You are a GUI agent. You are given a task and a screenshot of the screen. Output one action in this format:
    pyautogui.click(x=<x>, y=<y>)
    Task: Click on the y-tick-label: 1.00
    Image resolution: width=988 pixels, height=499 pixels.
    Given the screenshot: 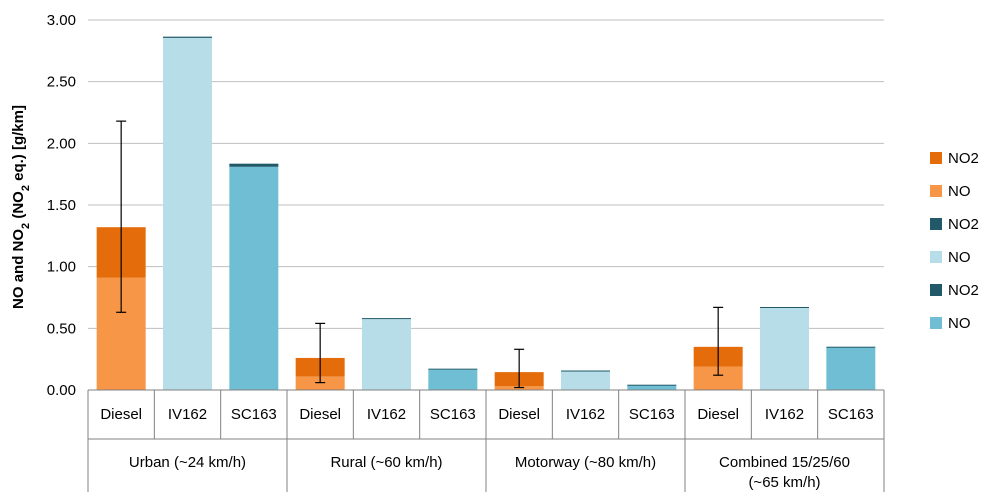 What is the action you would take?
    pyautogui.click(x=61, y=267)
    